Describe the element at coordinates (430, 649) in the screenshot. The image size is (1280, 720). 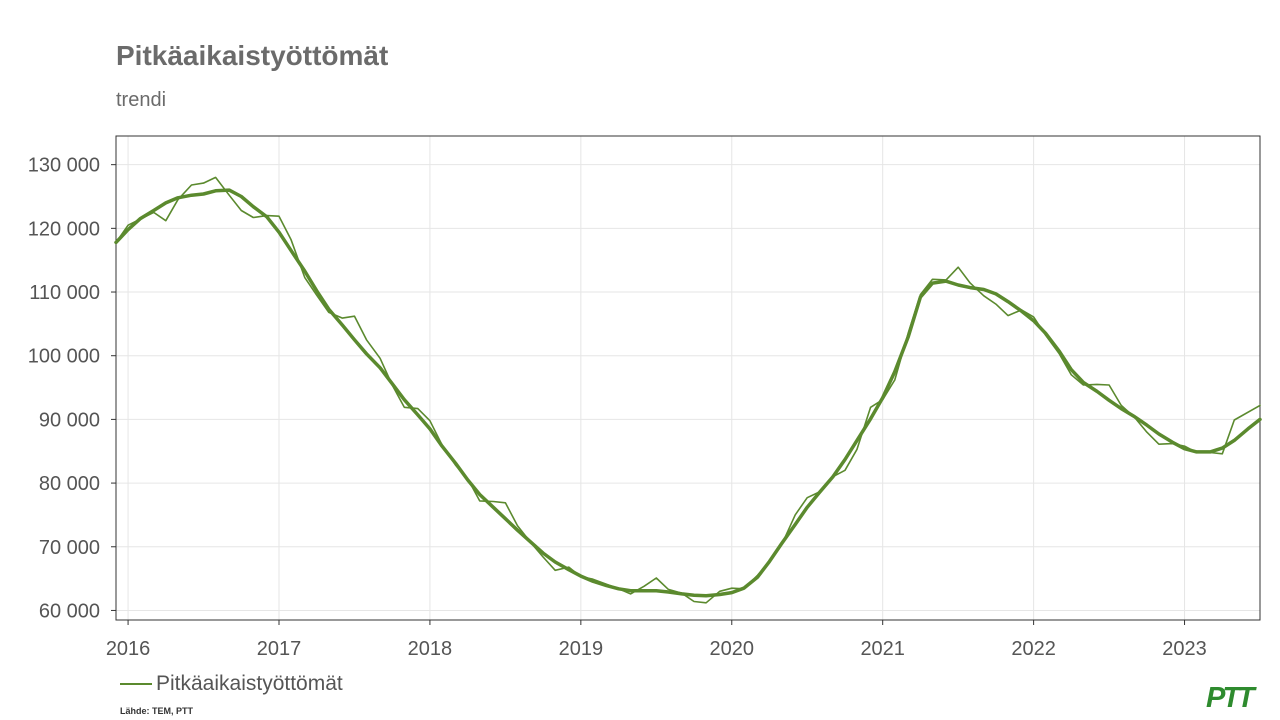
I see `x-tick-label: 2018` at that location.